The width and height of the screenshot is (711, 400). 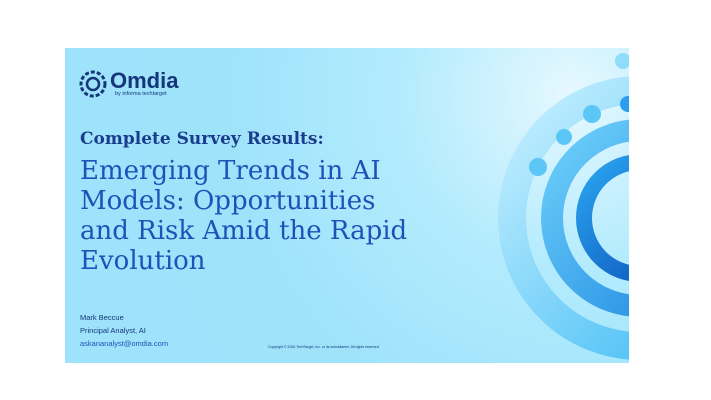 What do you see at coordinates (244, 231) in the screenshot?
I see `title-line: and Risk Amid the Rapid` at bounding box center [244, 231].